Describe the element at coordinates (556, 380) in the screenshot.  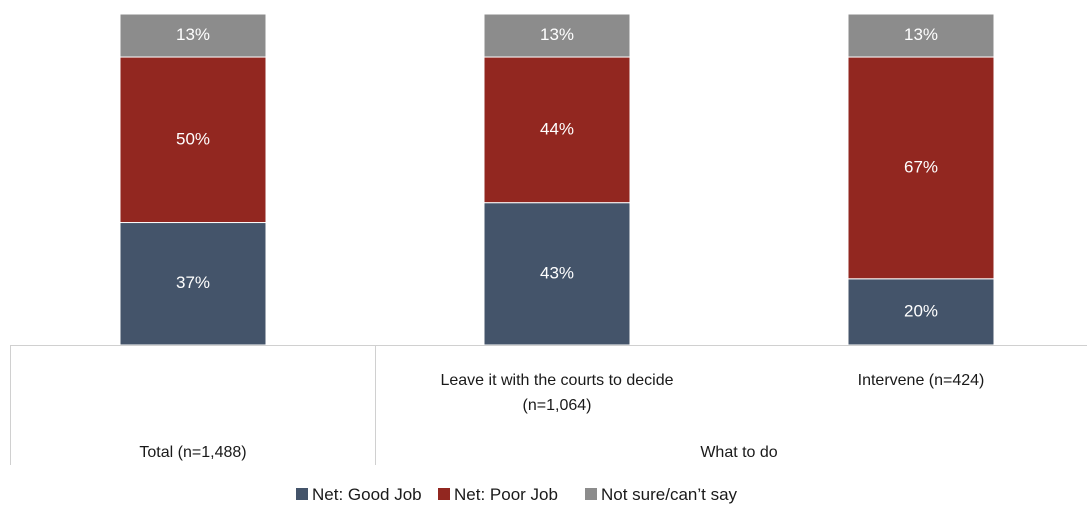
I see `category-label: Leave it with the courts to decide` at that location.